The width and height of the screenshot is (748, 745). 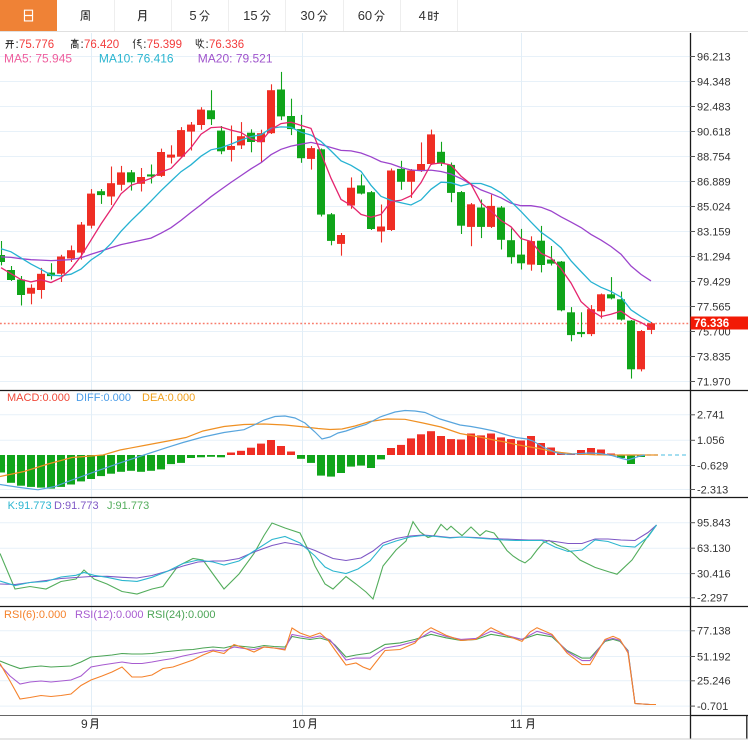 I want to click on svg-text: 81.294, so click(x=714, y=257).